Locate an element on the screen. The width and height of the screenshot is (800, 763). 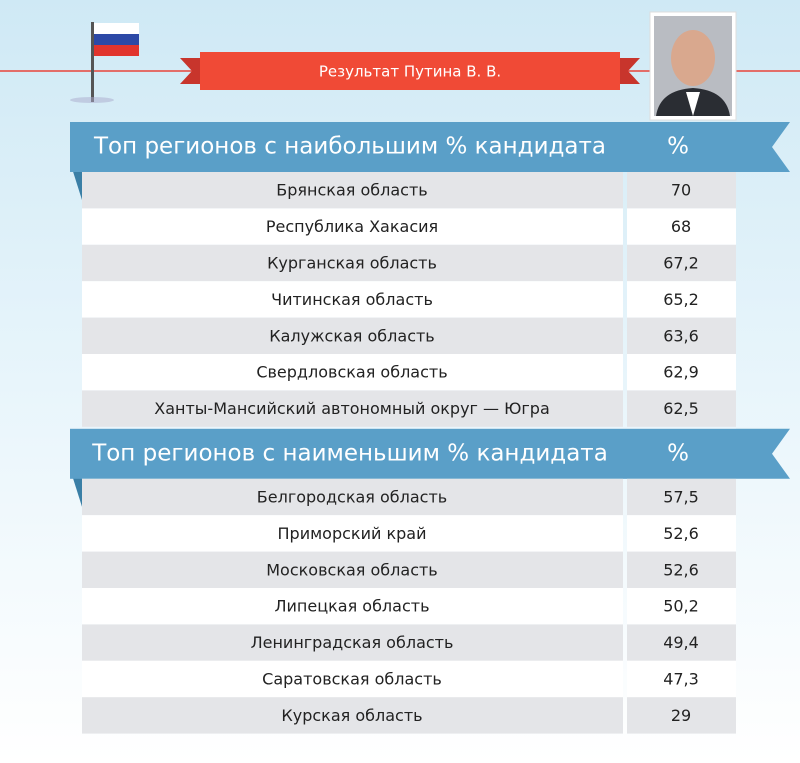
region-name: Приморский край is located at coordinates (352, 533).